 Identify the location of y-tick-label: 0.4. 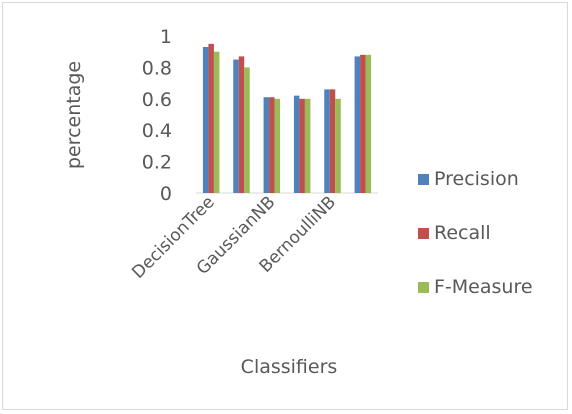
(157, 131).